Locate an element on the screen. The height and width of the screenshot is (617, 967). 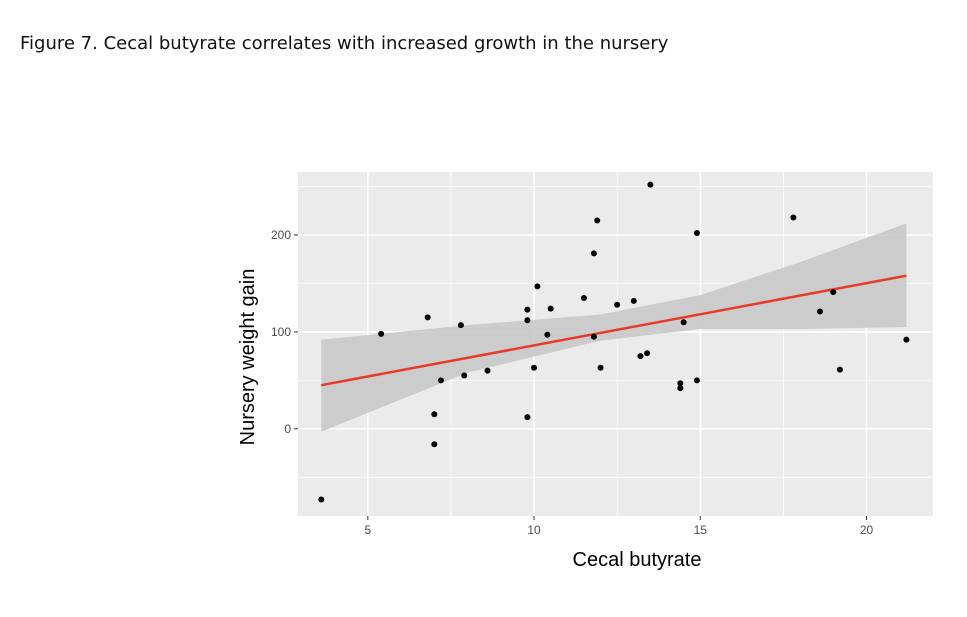
x-tick-label: 15 is located at coordinates (701, 530).